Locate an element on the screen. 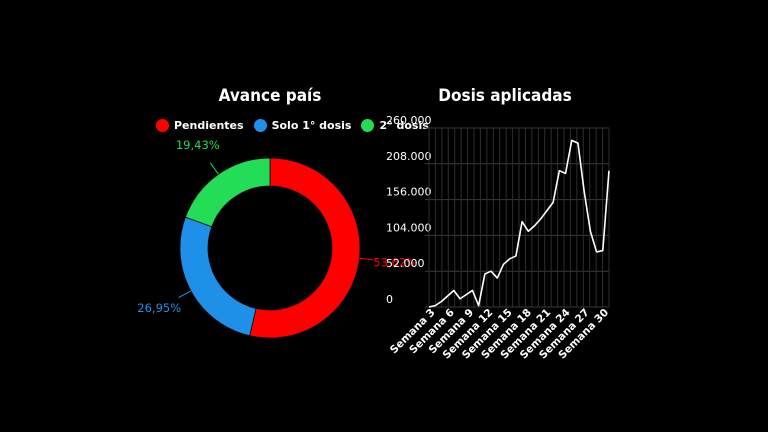  donut-label-pendientes: 53,62% is located at coordinates (395, 262).